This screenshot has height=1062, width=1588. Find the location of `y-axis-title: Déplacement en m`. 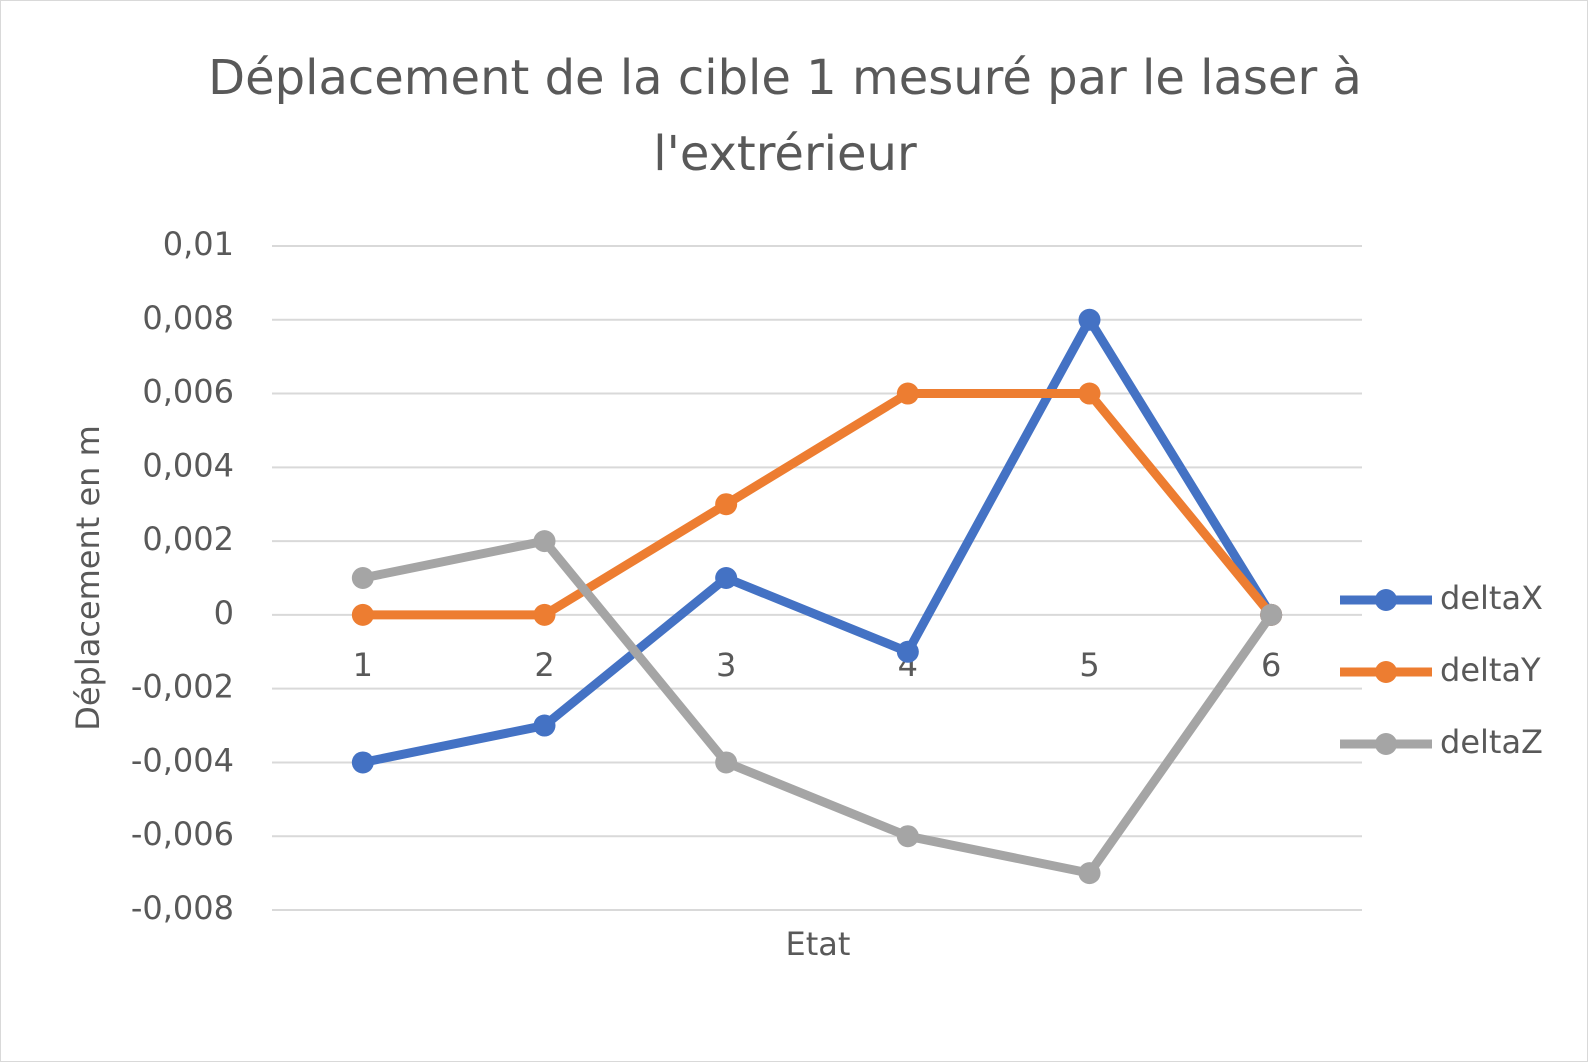

y-axis-title: Déplacement en m is located at coordinates (88, 578).